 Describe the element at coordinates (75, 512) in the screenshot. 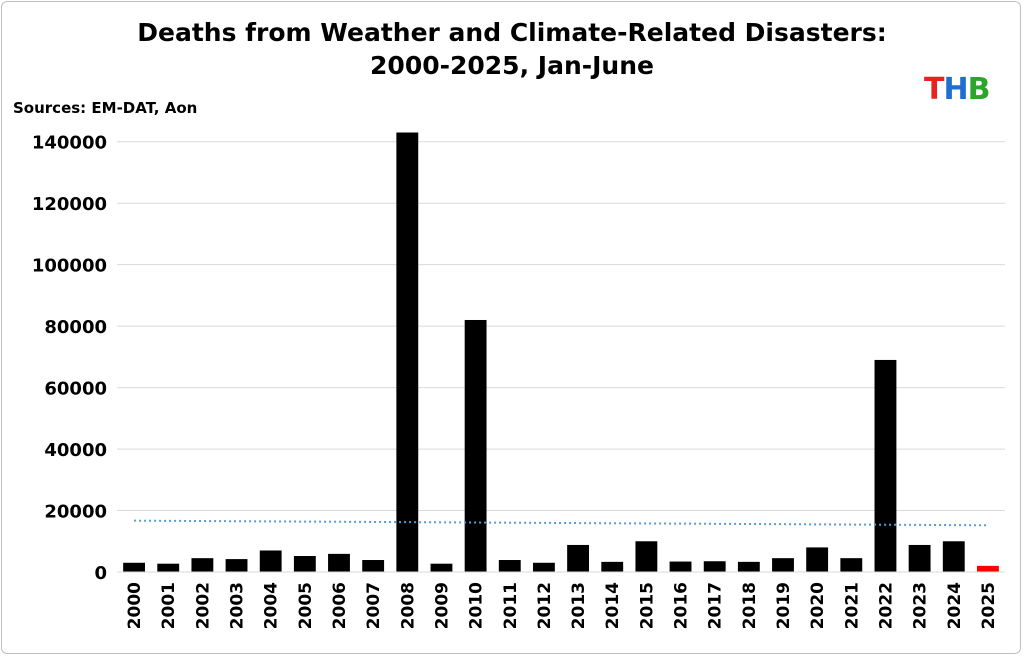

I see `y-tick-label: 20000` at that location.